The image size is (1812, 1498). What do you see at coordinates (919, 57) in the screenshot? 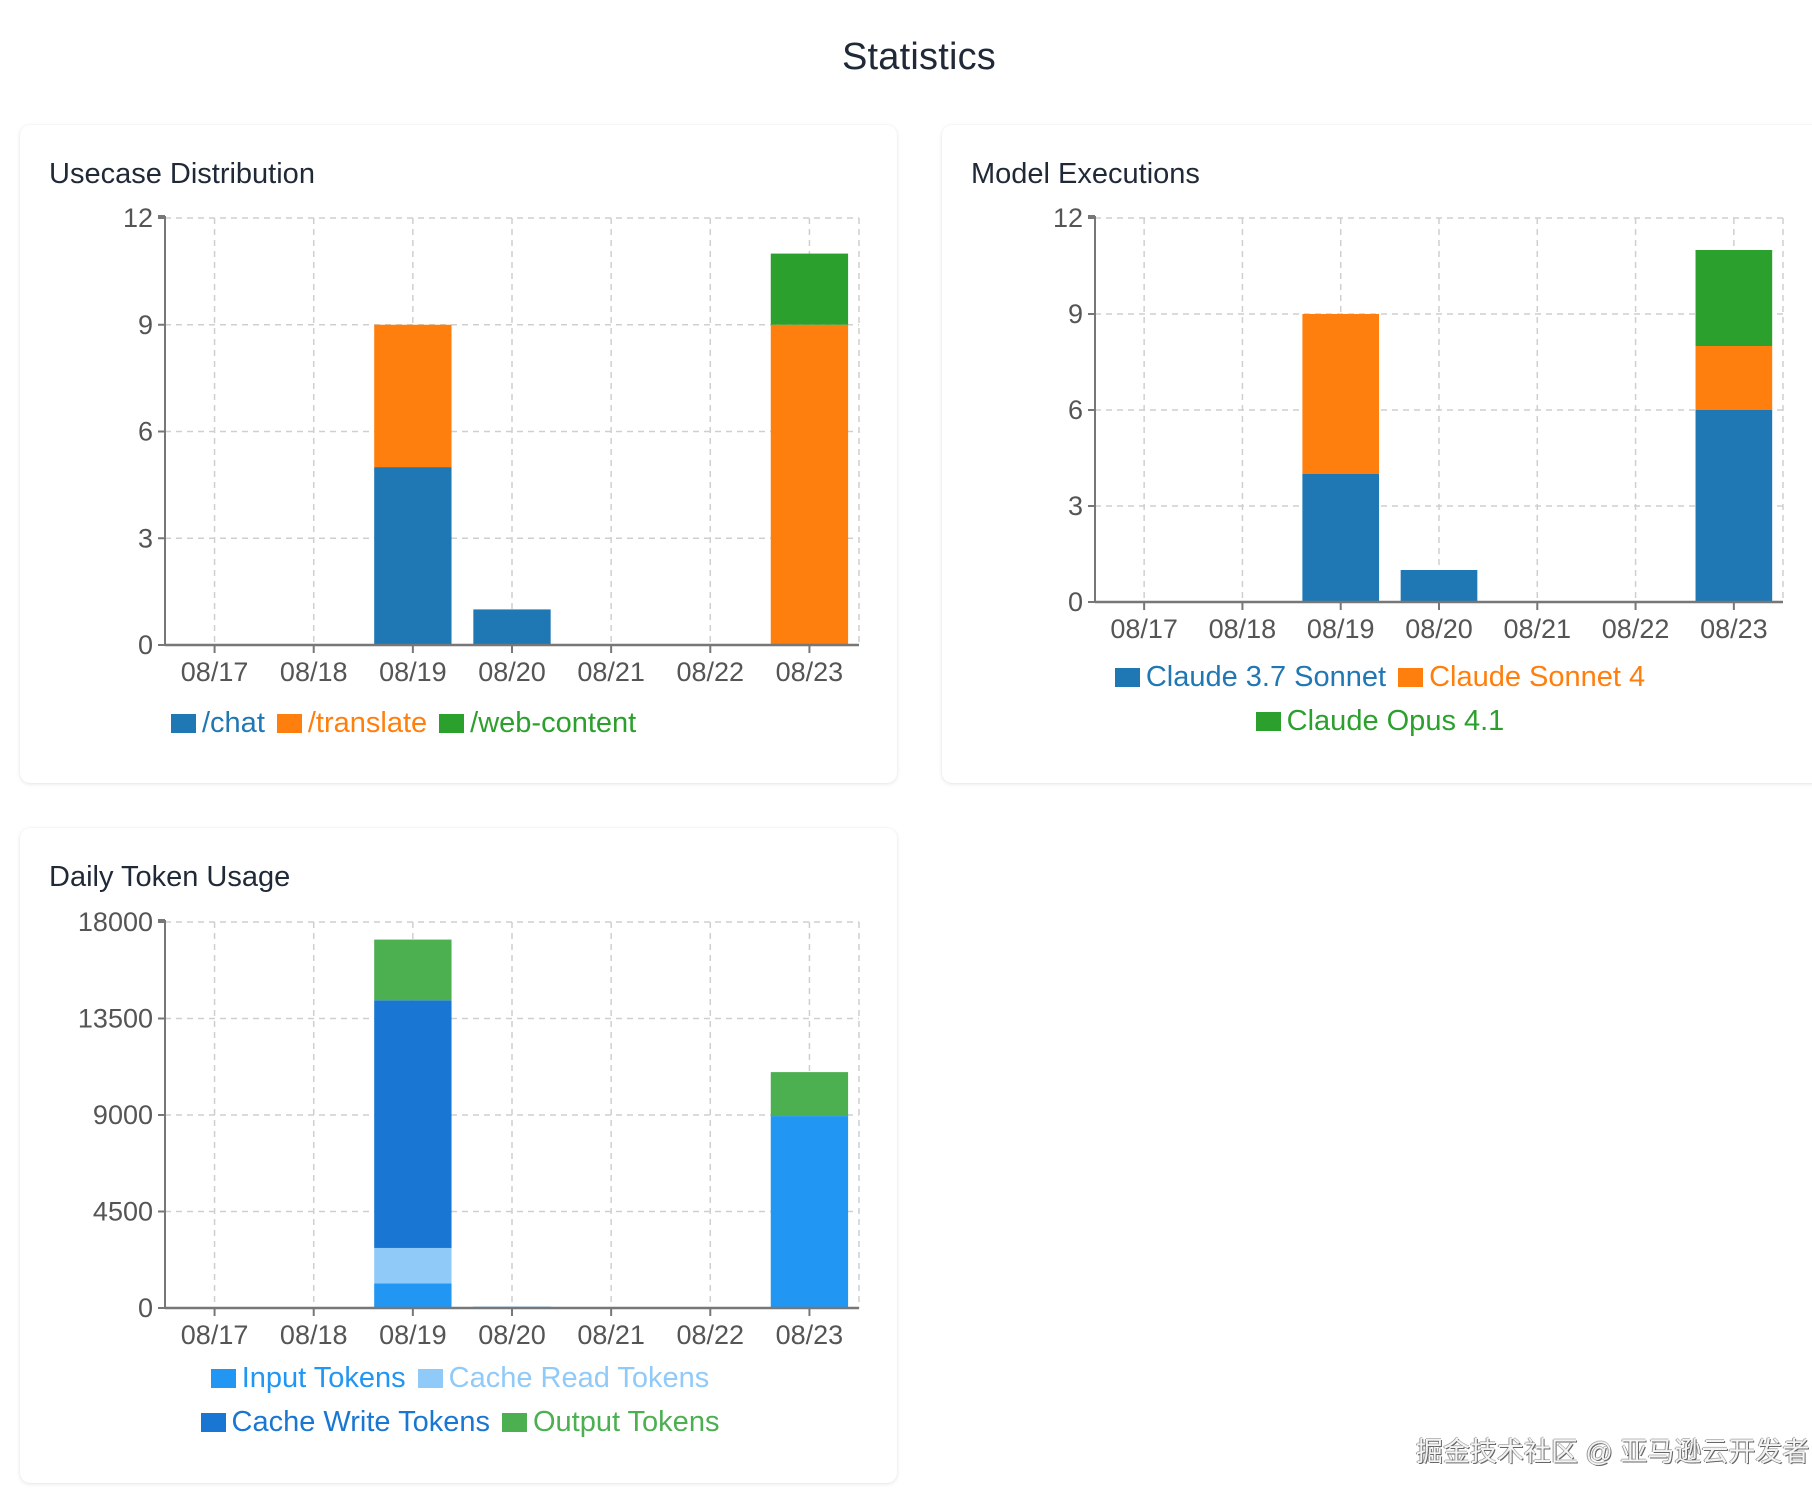
I see `page-title: Statistics` at bounding box center [919, 57].